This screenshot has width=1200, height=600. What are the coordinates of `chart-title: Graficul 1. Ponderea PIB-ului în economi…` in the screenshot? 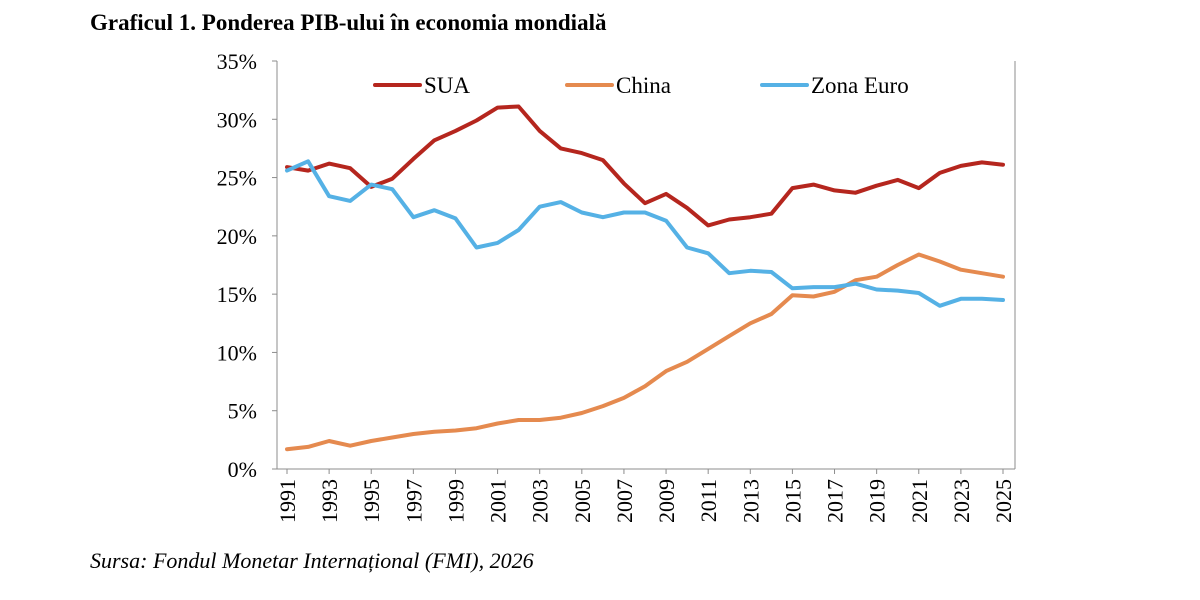 It's located at (348, 22).